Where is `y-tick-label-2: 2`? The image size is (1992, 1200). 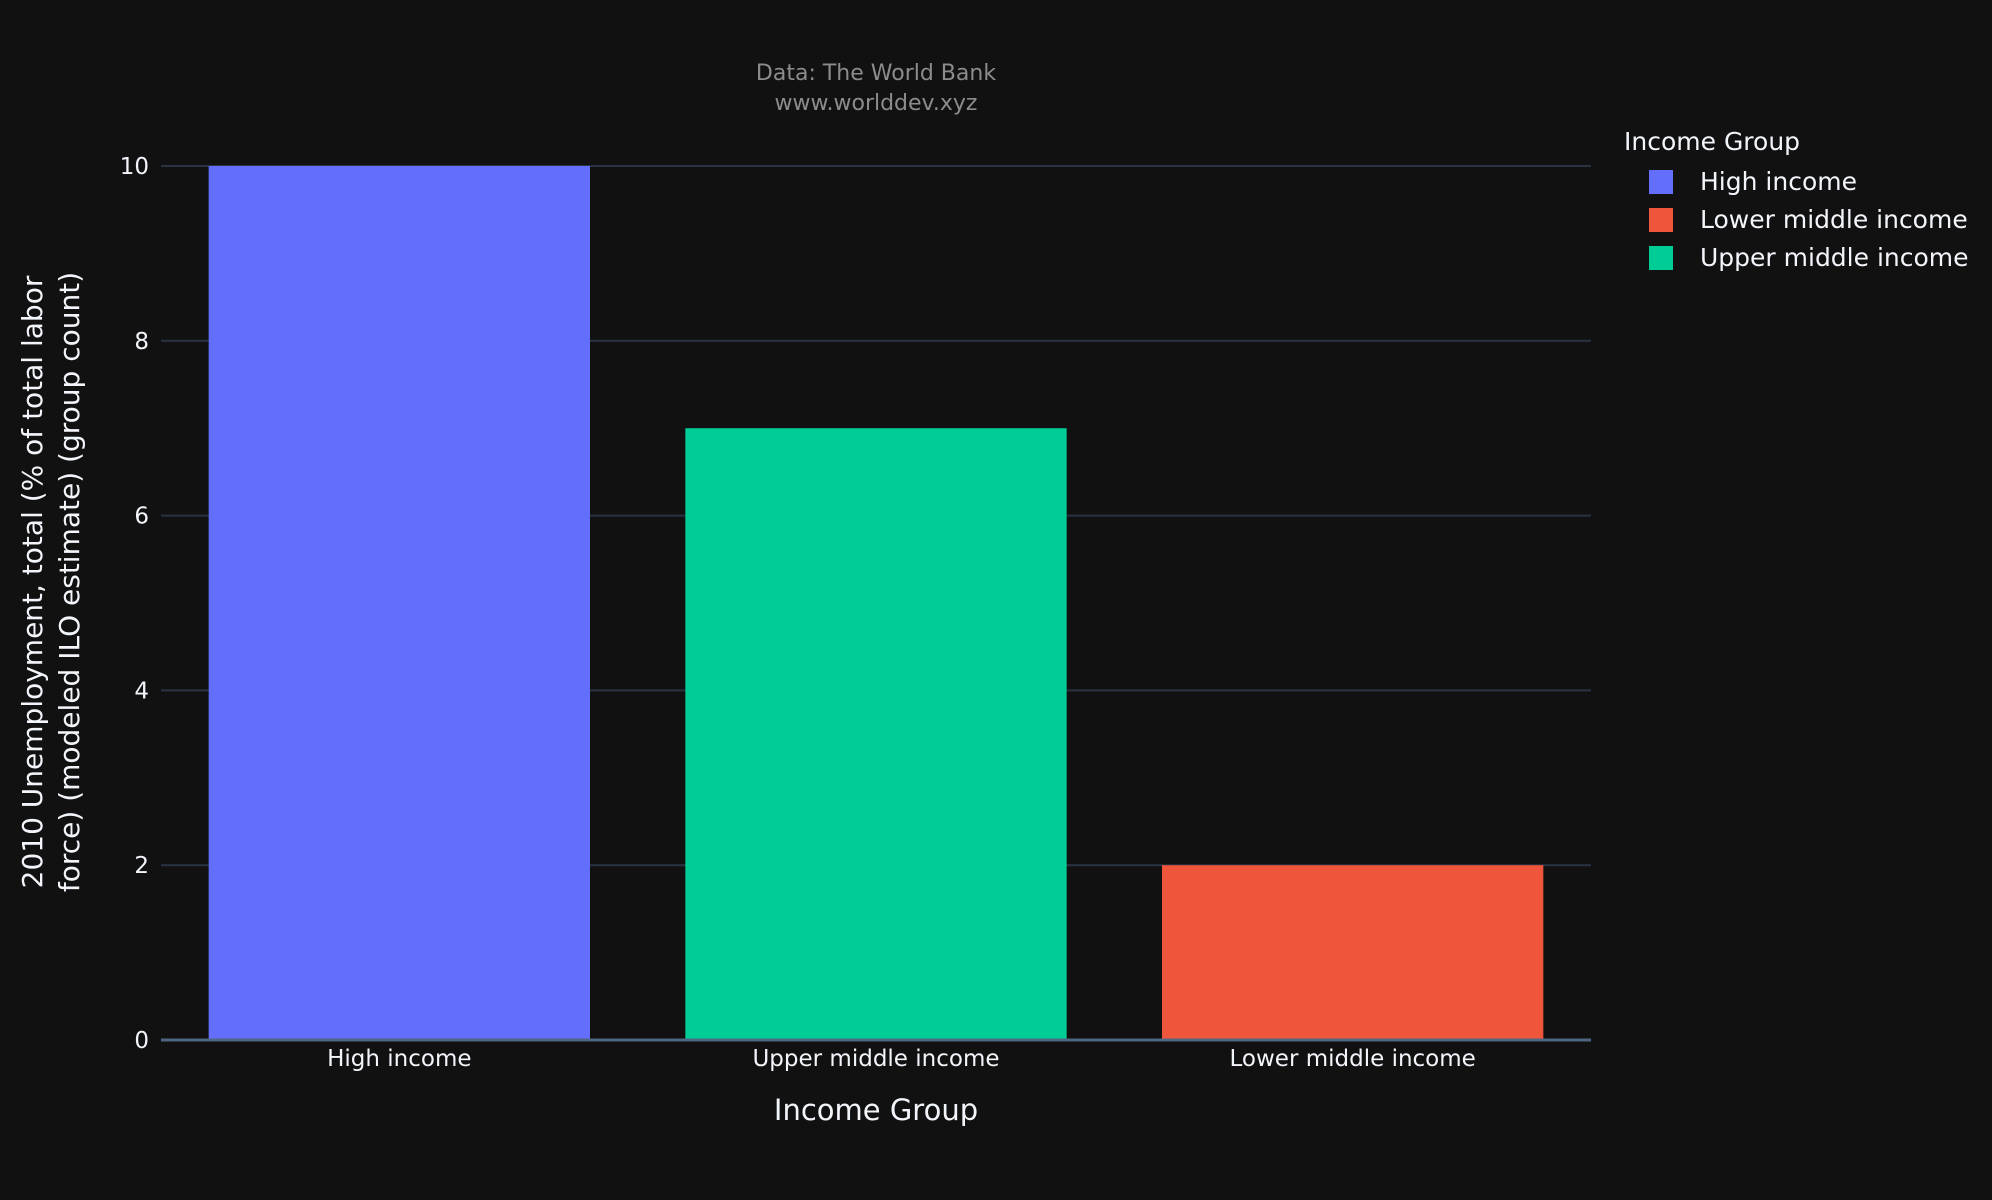
y-tick-label-2: 2 is located at coordinates (141, 866).